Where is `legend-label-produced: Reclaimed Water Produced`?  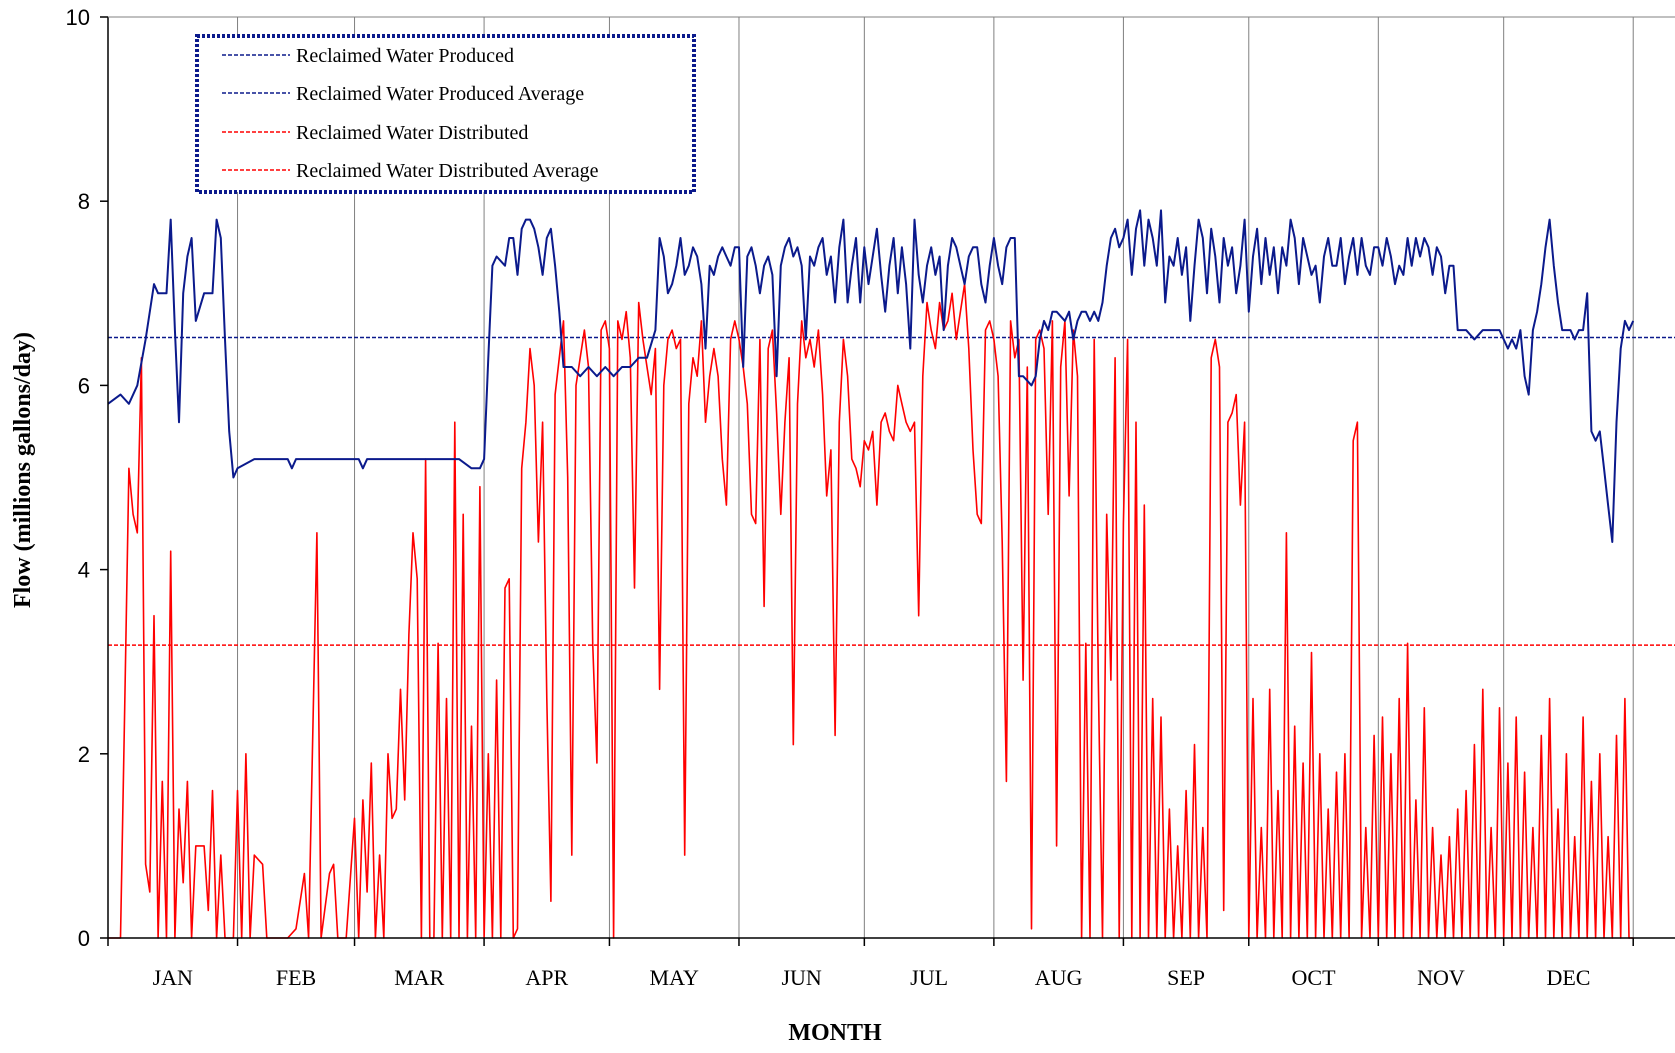 legend-label-produced: Reclaimed Water Produced is located at coordinates (405, 56).